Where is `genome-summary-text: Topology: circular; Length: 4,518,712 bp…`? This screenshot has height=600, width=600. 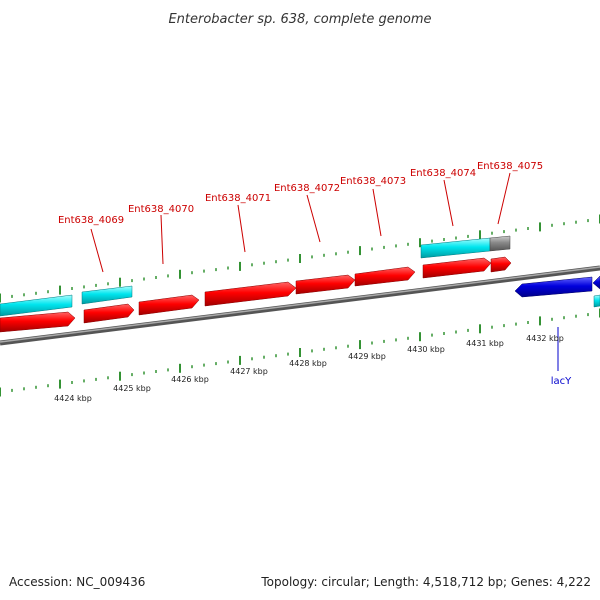
genome-summary-text: Topology: circular; Length: 4,518,712 bp… is located at coordinates (425, 582).